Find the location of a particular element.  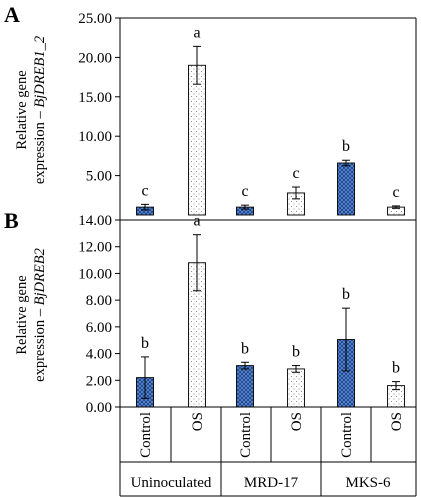

bar-control-b is located at coordinates (245, 386).